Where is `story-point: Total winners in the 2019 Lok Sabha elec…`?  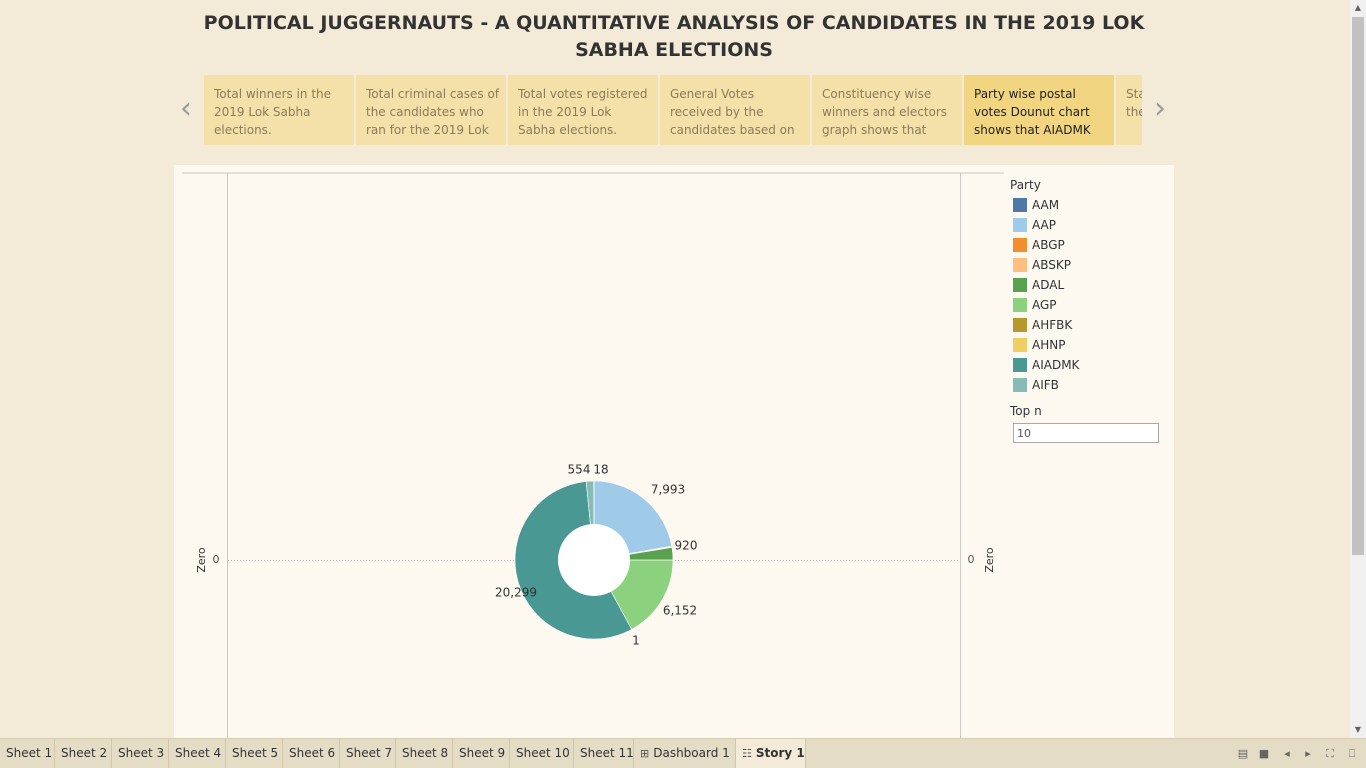
story-point: Total winners in the 2019 Lok Sabha elec… is located at coordinates (279, 110).